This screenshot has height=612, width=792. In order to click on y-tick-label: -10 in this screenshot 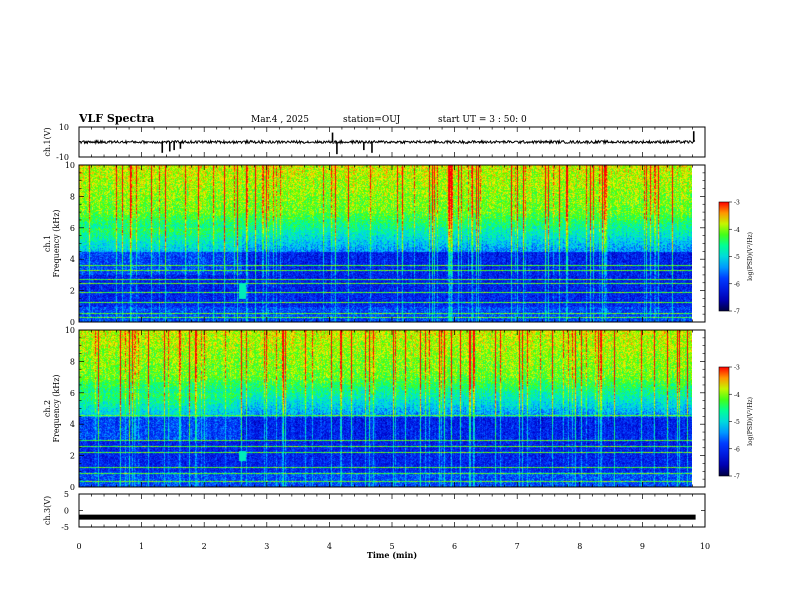, I will do `click(62, 157)`.